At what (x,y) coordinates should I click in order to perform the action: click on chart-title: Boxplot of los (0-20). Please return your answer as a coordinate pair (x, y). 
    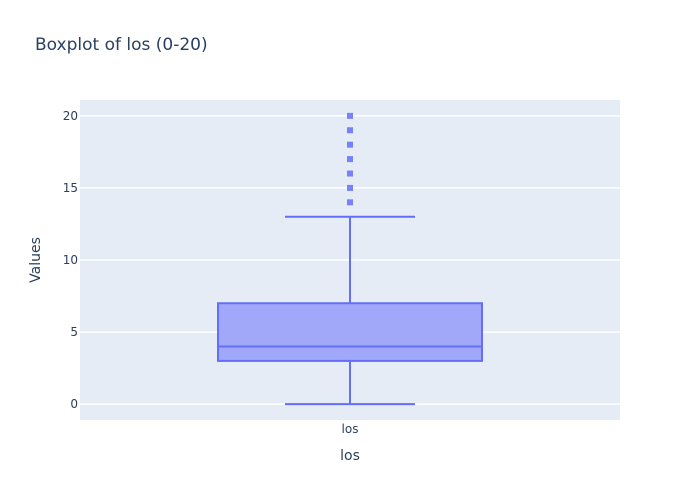
    Looking at the image, I should click on (121, 45).